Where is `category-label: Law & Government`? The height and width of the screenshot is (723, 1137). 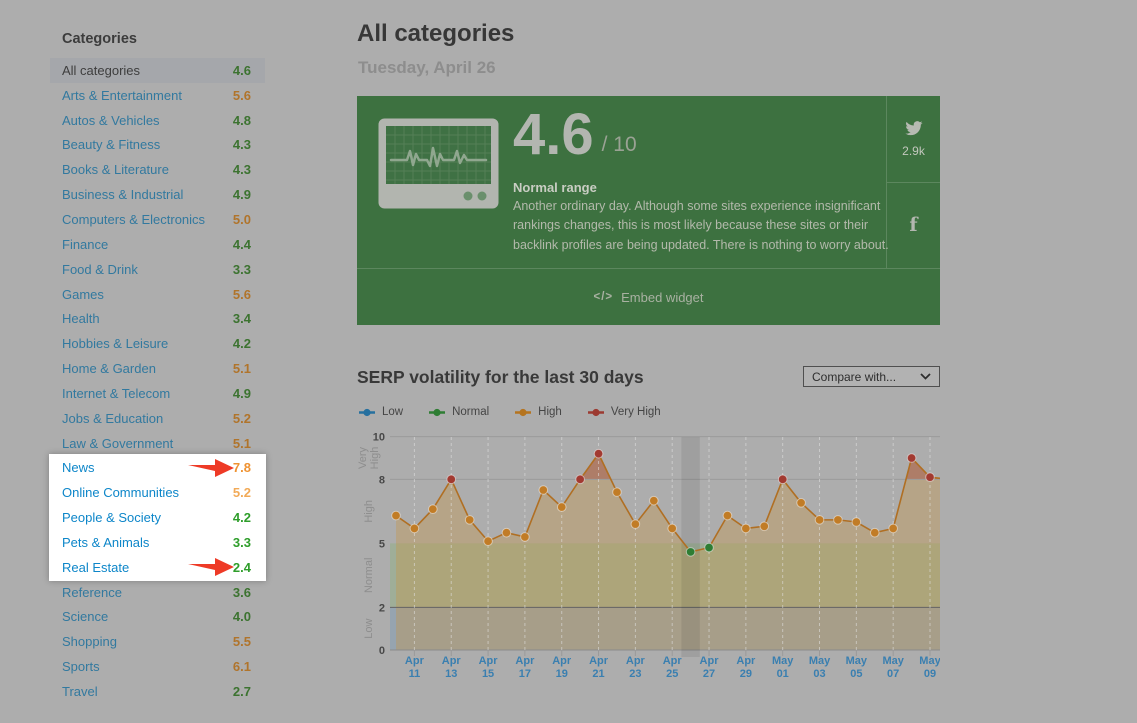 category-label: Law & Government is located at coordinates (118, 443).